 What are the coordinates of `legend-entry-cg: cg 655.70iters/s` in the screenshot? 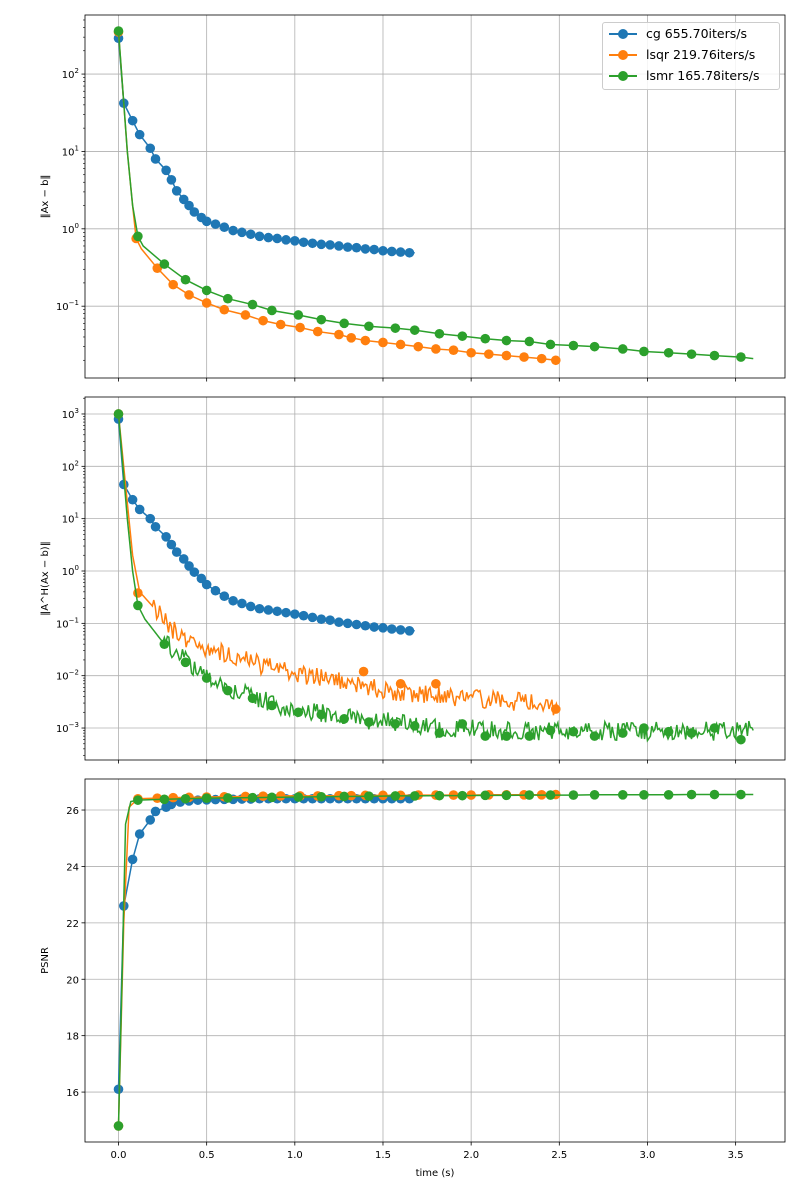 It's located at (694, 33).